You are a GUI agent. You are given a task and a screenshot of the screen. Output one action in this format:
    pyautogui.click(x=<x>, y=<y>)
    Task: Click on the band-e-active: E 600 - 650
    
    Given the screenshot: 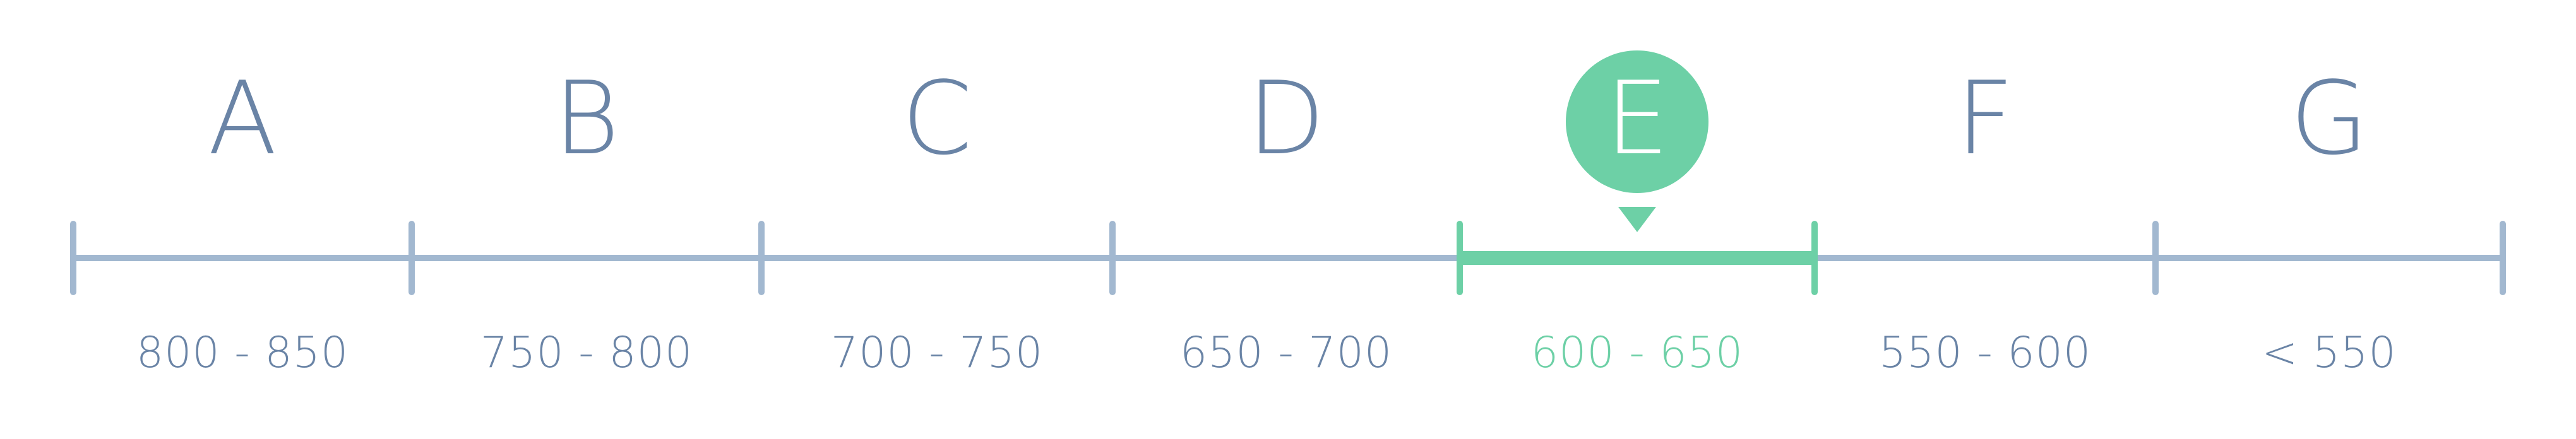 What is the action you would take?
    pyautogui.click(x=1637, y=220)
    